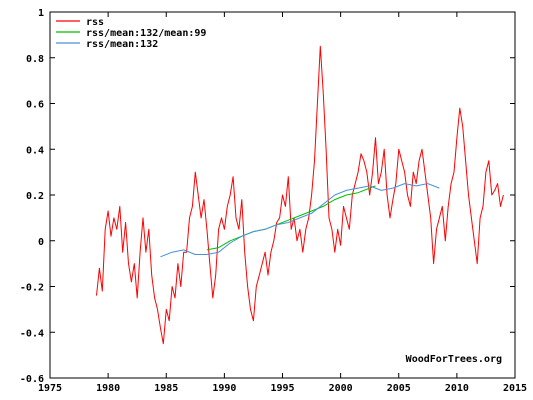  What do you see at coordinates (454, 359) in the screenshot?
I see `credit-label: WoodForTrees.org` at bounding box center [454, 359].